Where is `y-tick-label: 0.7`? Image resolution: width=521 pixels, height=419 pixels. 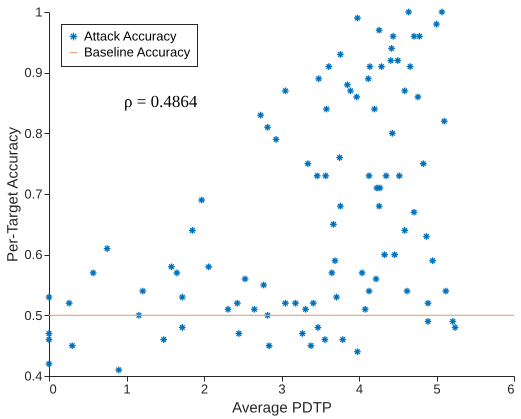
y-tick-label: 0.7 is located at coordinates (33, 194).